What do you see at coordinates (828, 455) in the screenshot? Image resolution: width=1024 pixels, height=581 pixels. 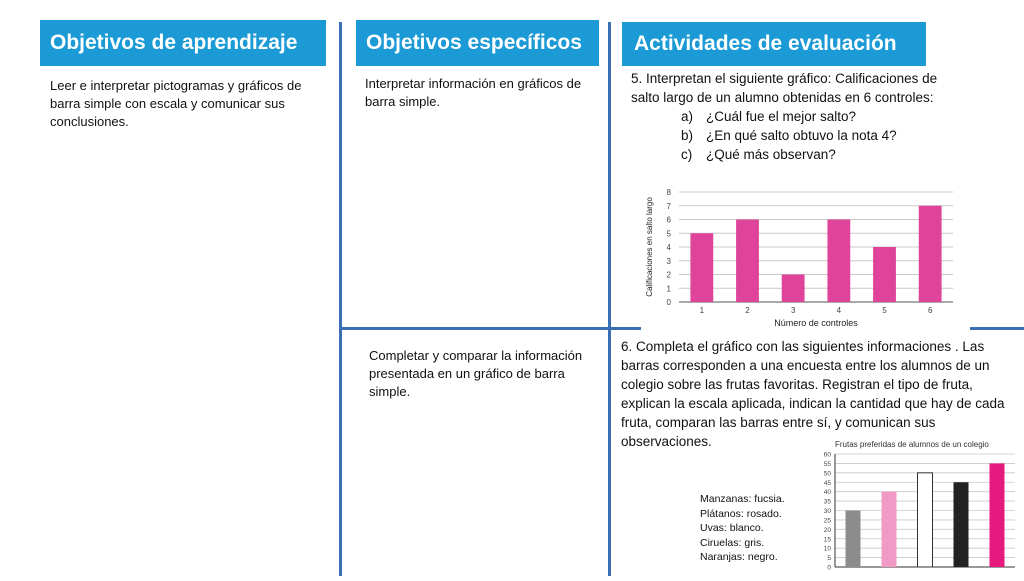 I see `y-tick-label: 60` at bounding box center [828, 455].